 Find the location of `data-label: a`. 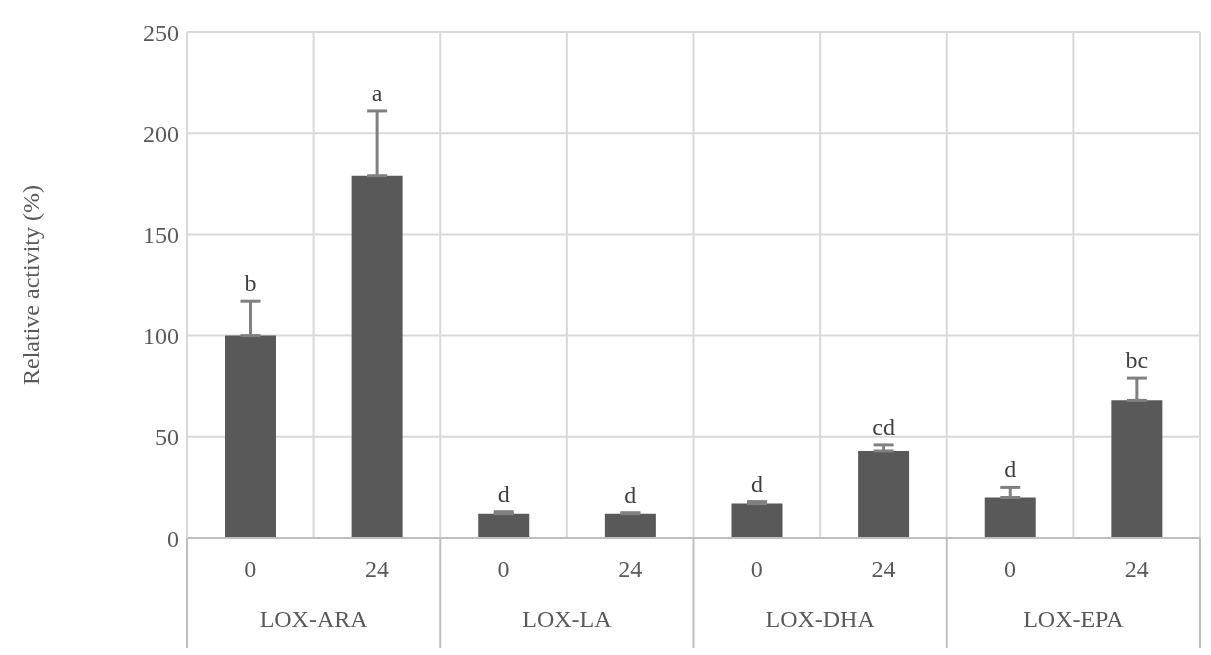

data-label: a is located at coordinates (377, 92).